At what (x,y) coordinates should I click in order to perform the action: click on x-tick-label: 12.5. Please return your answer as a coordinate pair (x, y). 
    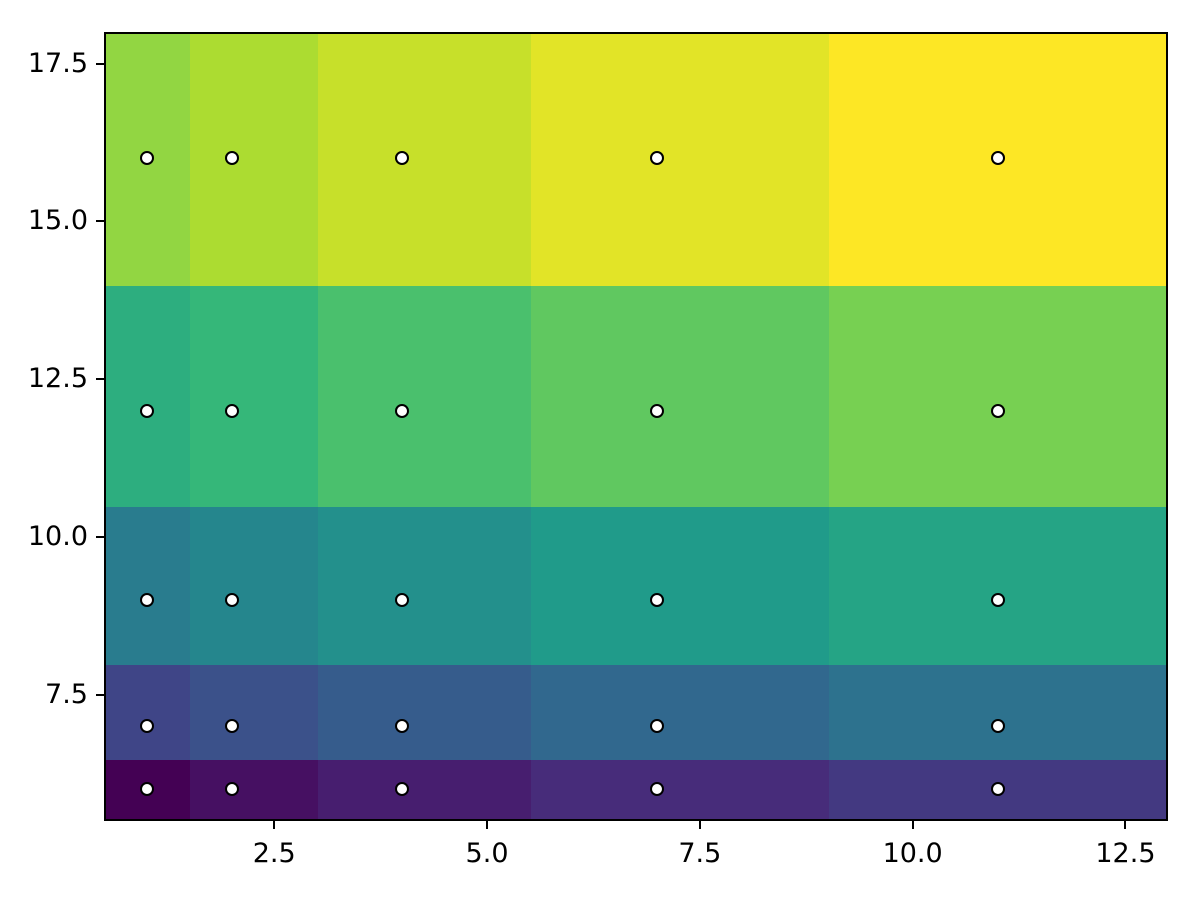
    Looking at the image, I should click on (1125, 853).